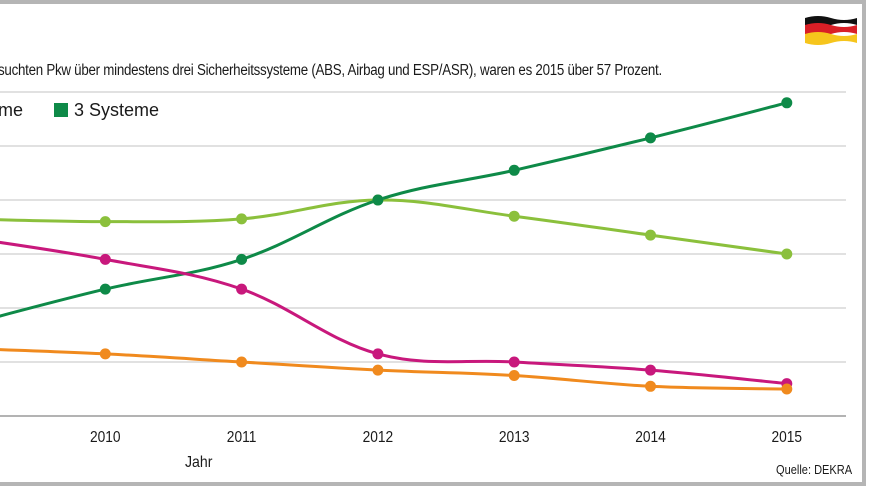 The image size is (870, 490). I want to click on legend-label: me, so click(12, 110).